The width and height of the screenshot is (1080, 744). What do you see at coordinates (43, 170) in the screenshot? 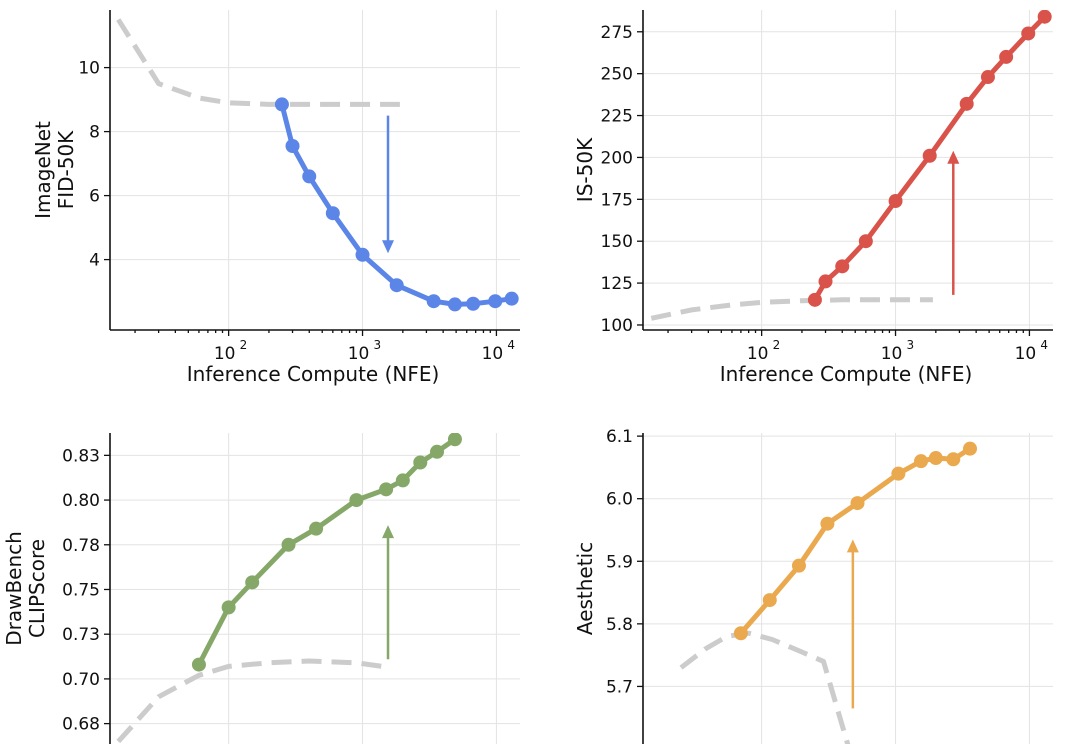
I see `chart-0-y-axis-label-0: ImageNet` at bounding box center [43, 170].